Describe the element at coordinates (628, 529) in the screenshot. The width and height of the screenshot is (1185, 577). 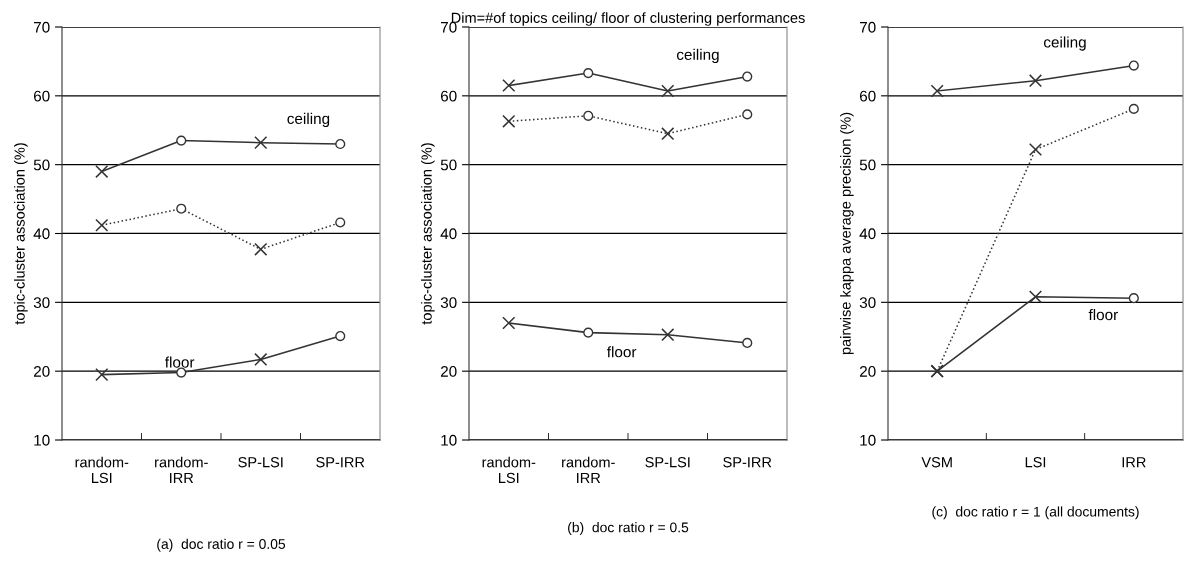
I see `x-axis-title: (b) doc ratio r = 0.5` at that location.